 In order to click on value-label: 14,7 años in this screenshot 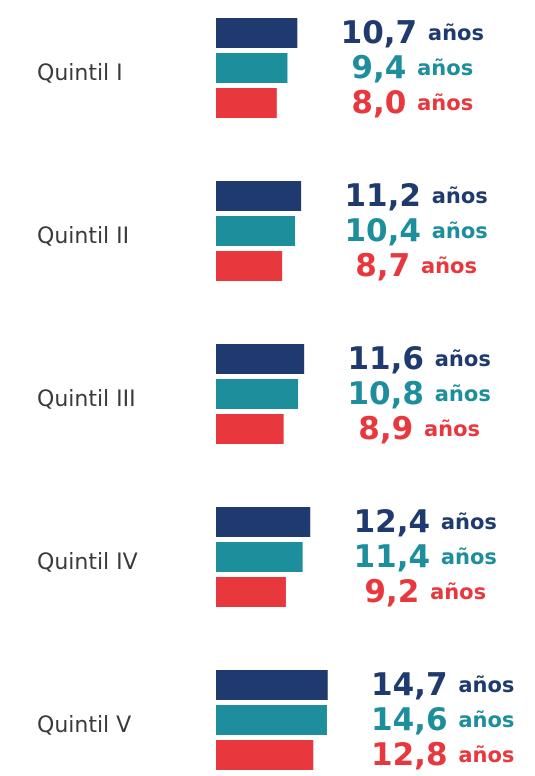, I will do `click(442, 685)`.